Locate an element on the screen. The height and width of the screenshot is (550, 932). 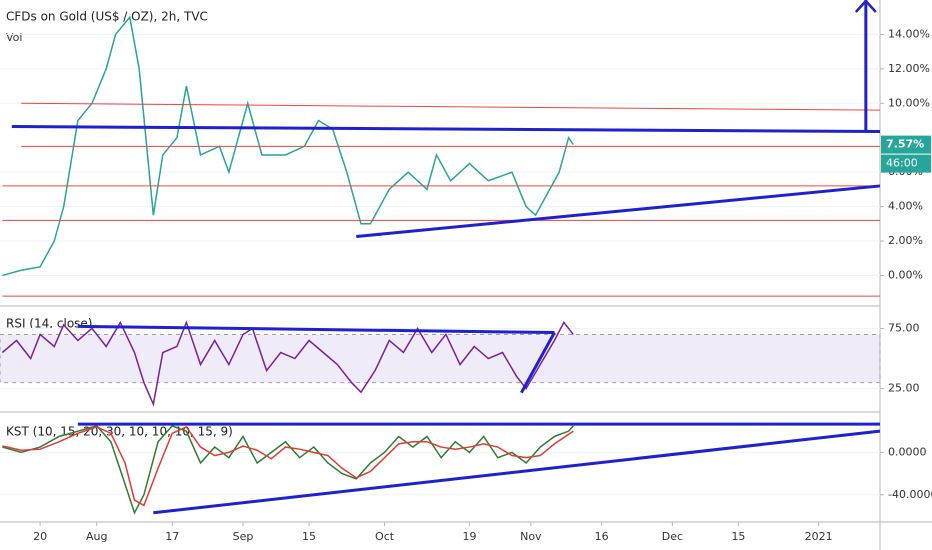
x-tick-label: 16 is located at coordinates (602, 536).